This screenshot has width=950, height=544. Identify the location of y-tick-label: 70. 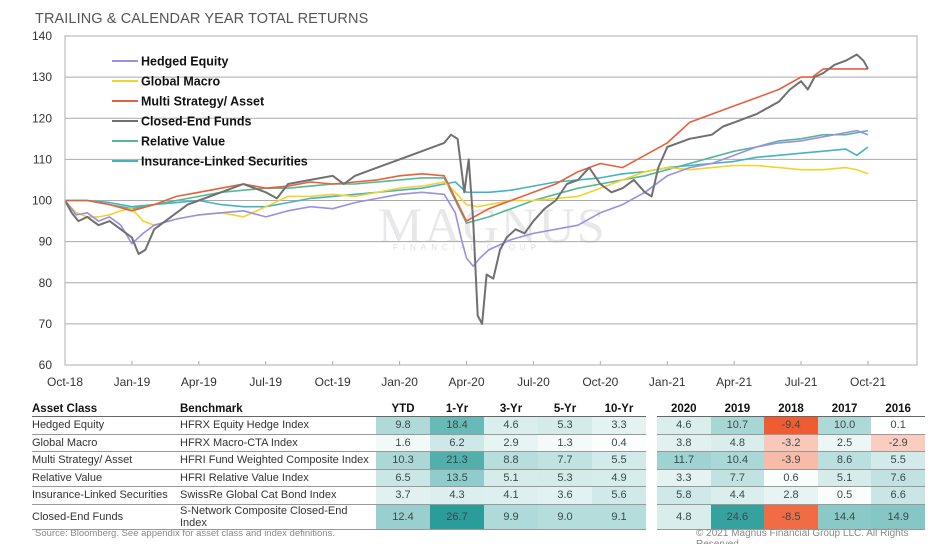
(46, 324).